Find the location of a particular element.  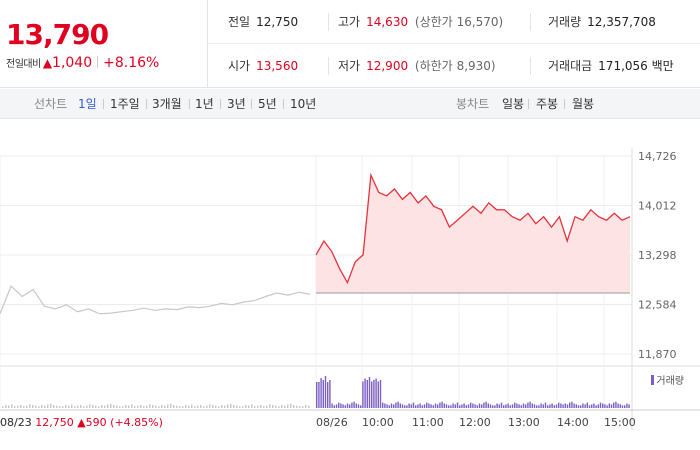

x-tick-label: 15:00 is located at coordinates (620, 422).